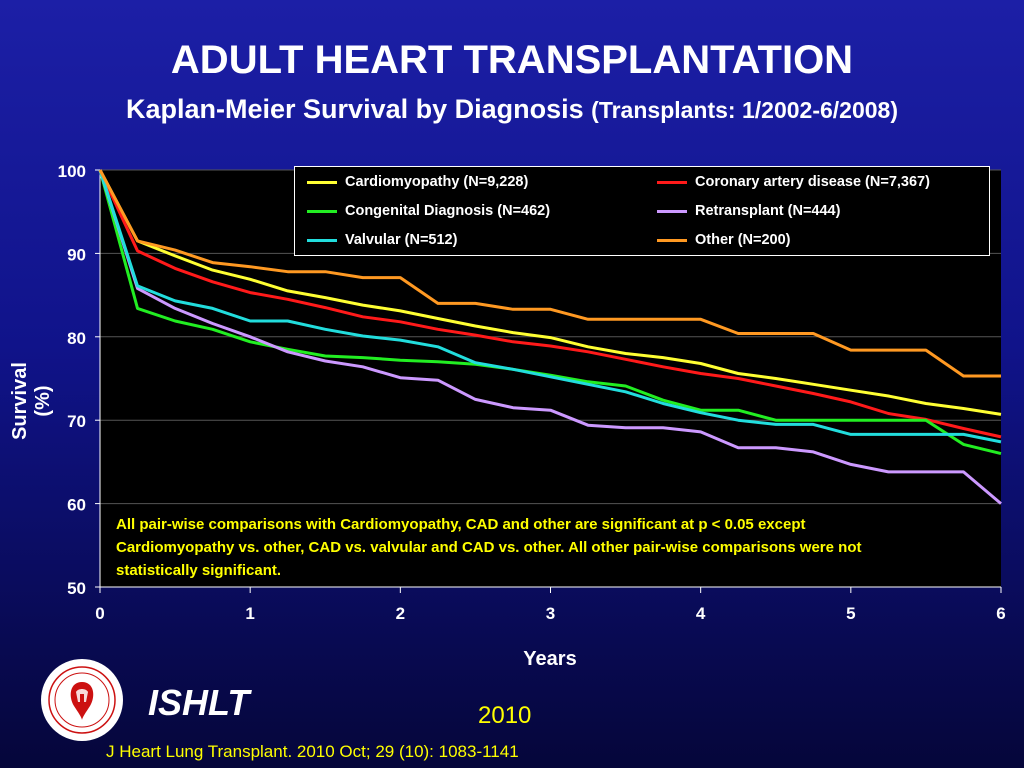  I want to click on legend-item-2: Coronary artery disease (N=7,367), so click(793, 182).